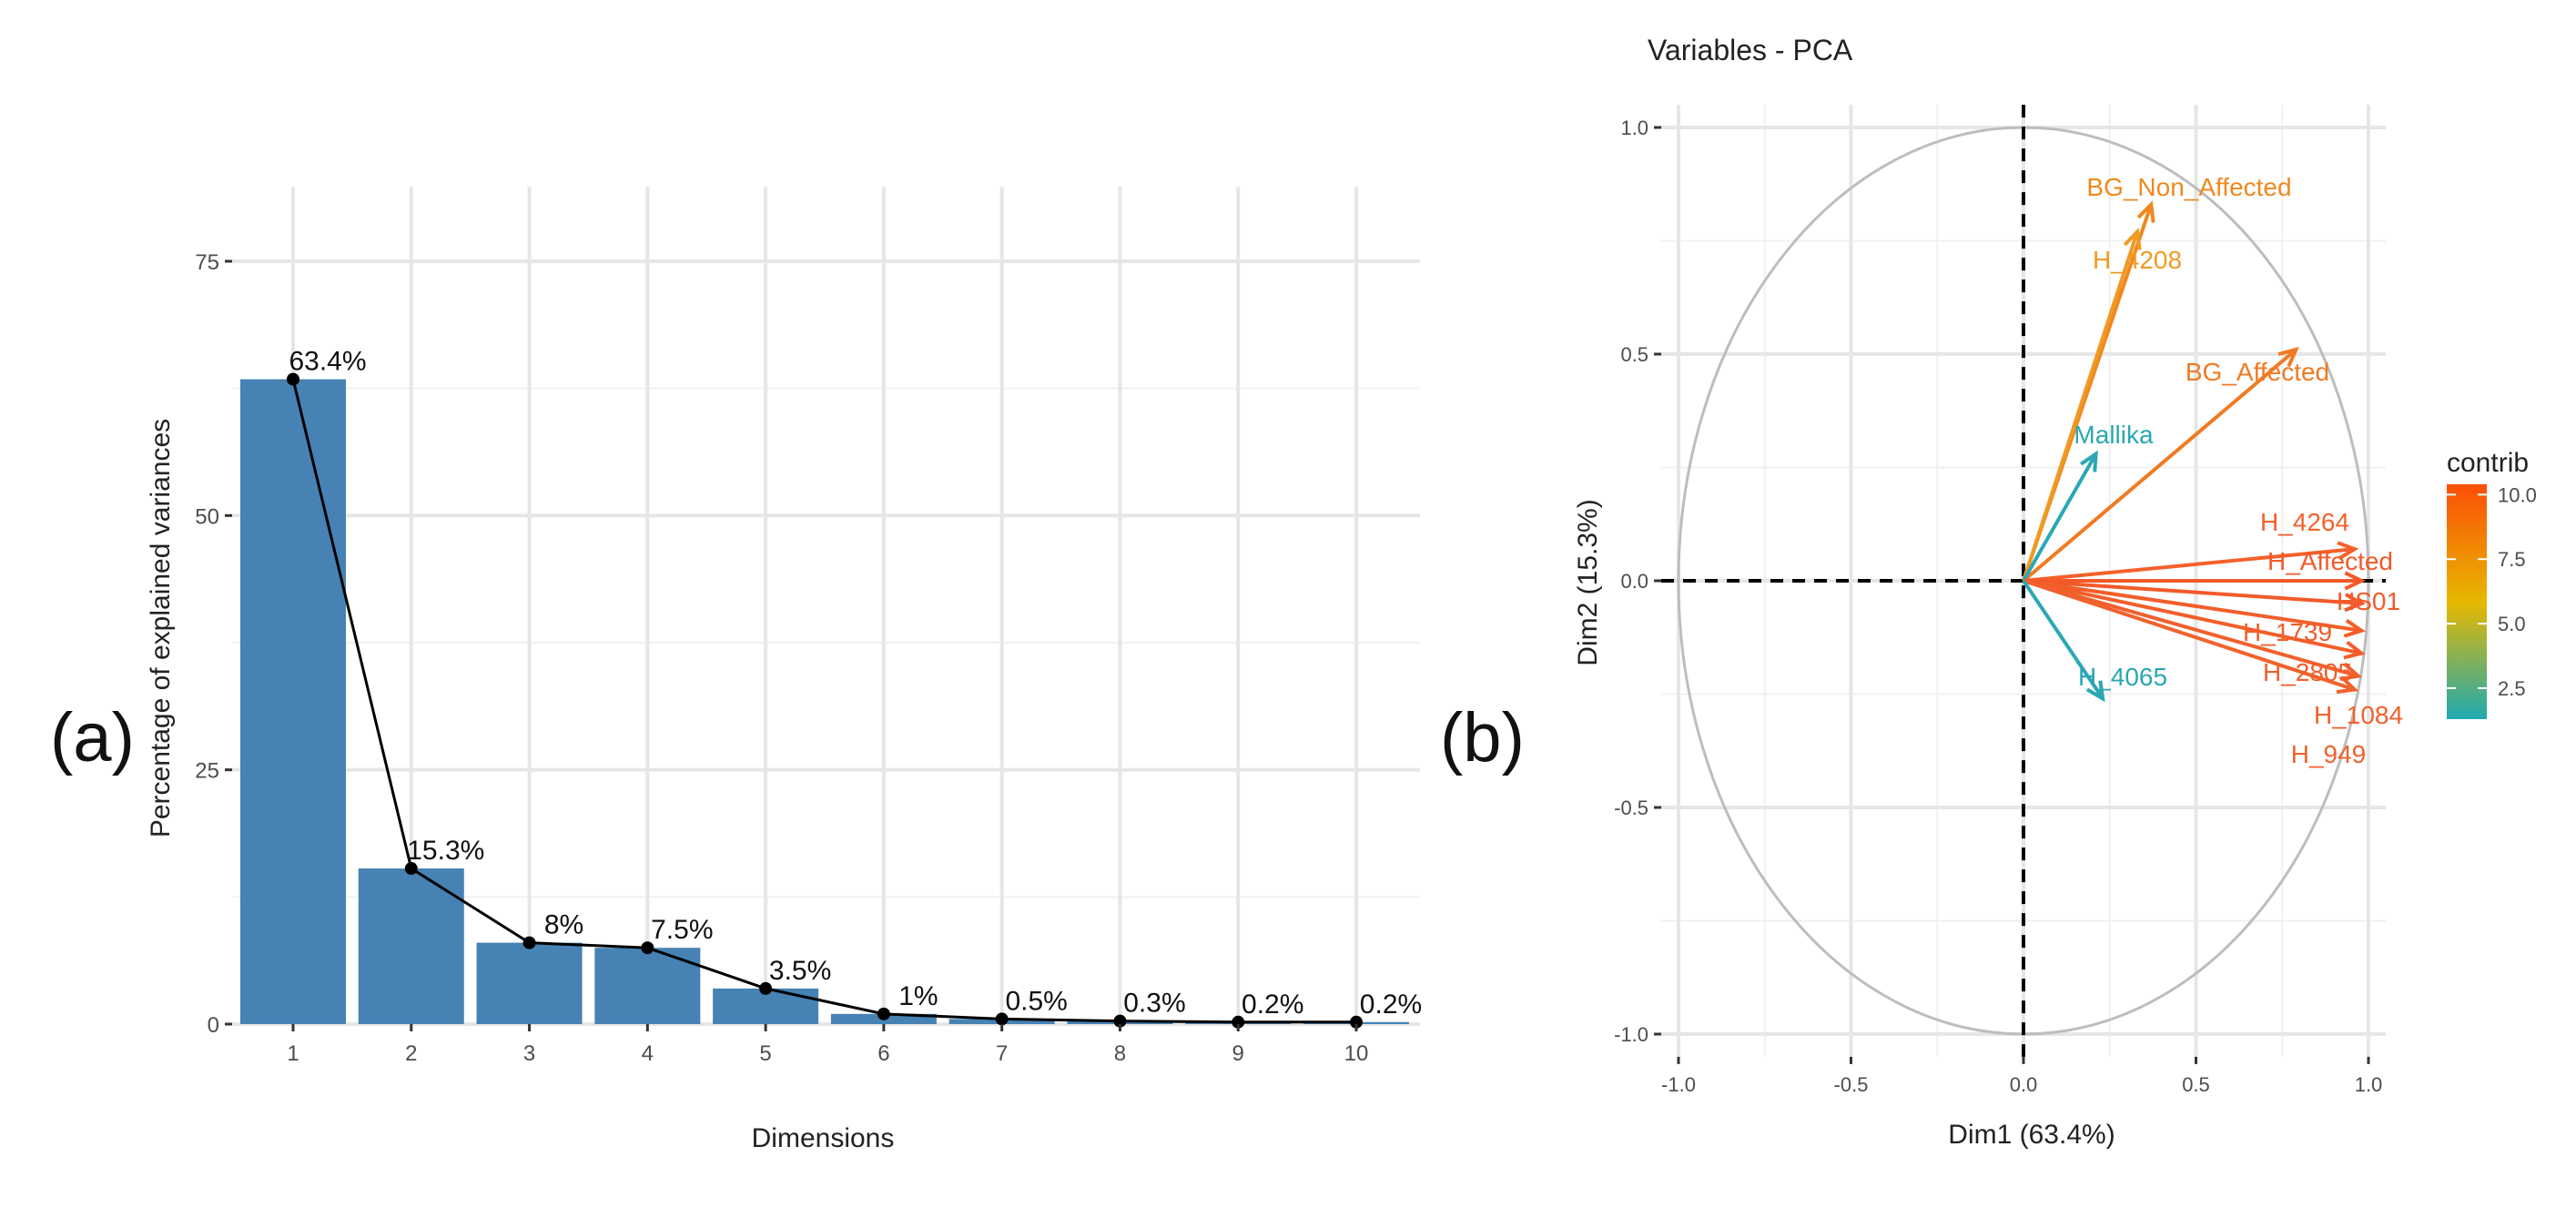  I want to click on contrib-colorbar, so click(2467, 601).